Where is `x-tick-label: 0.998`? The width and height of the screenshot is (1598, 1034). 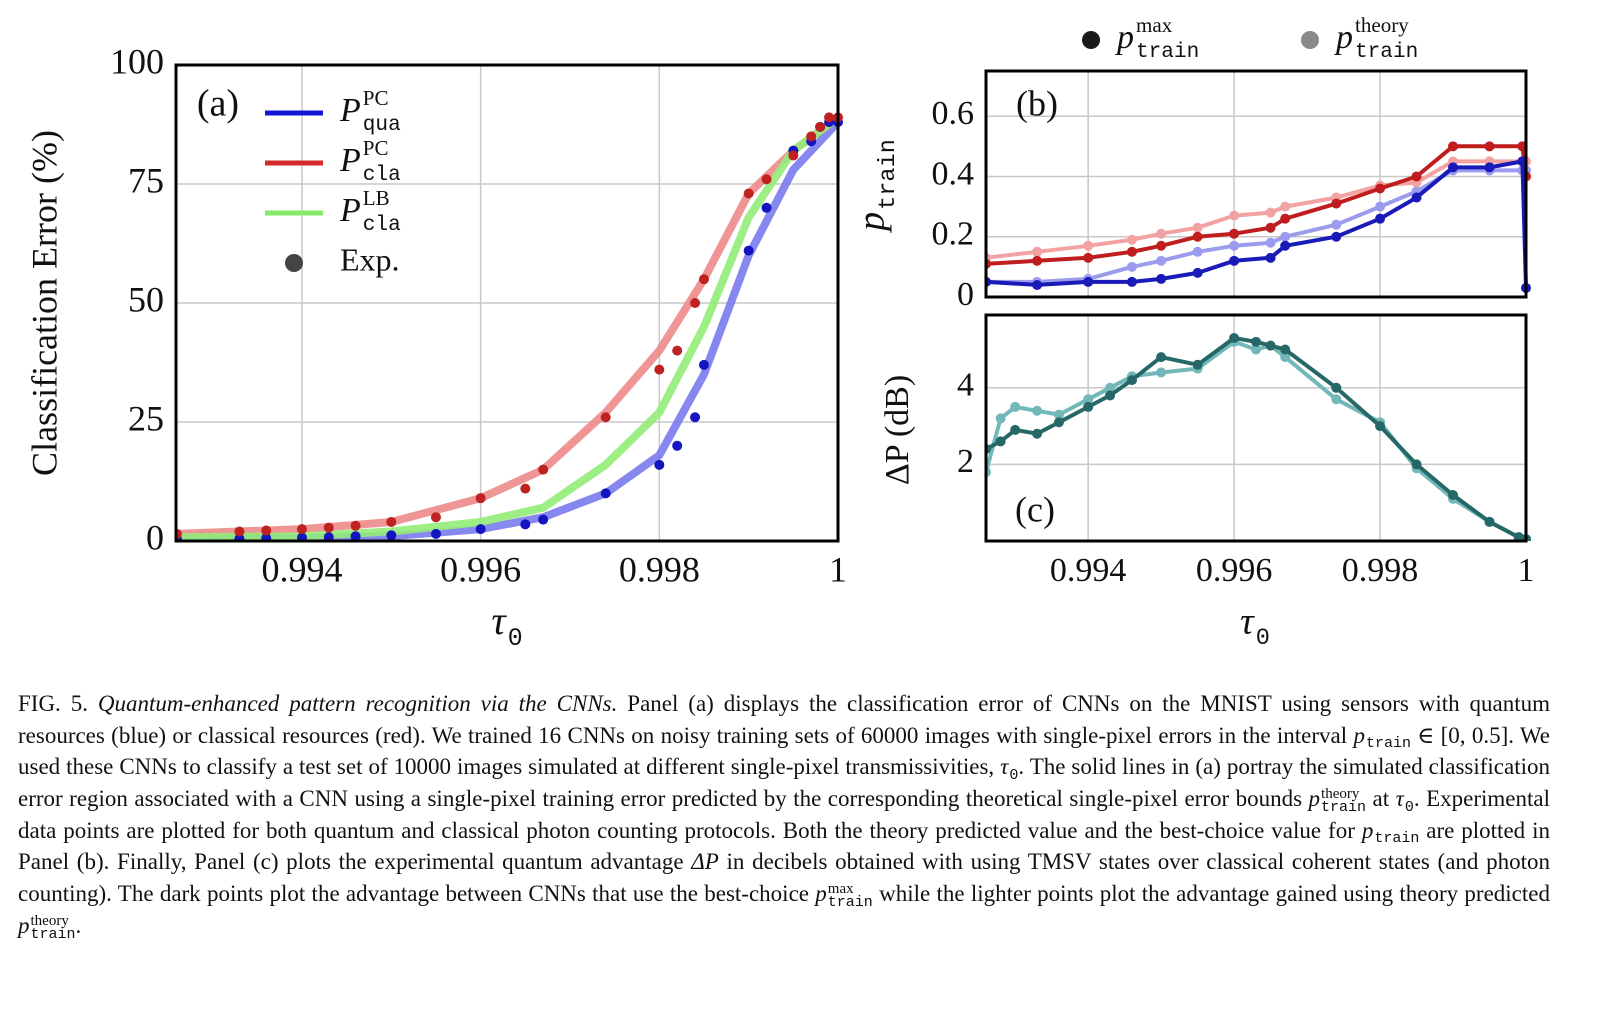
x-tick-label: 0.998 is located at coordinates (1380, 570).